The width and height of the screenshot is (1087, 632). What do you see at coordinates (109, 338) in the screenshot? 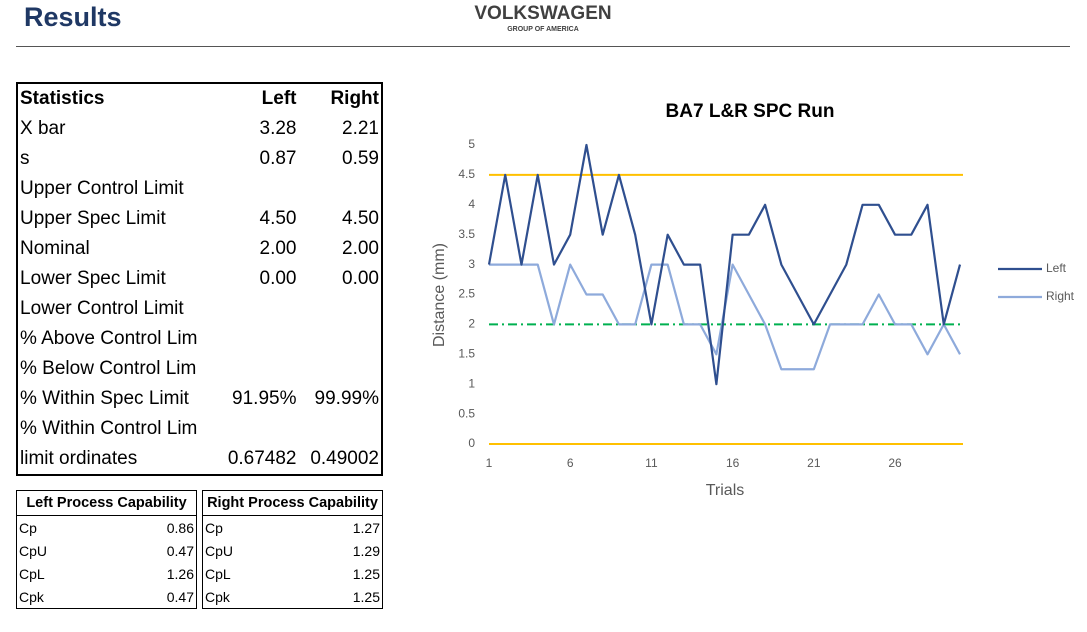
I see `label-cell: % Above Control Lim` at bounding box center [109, 338].